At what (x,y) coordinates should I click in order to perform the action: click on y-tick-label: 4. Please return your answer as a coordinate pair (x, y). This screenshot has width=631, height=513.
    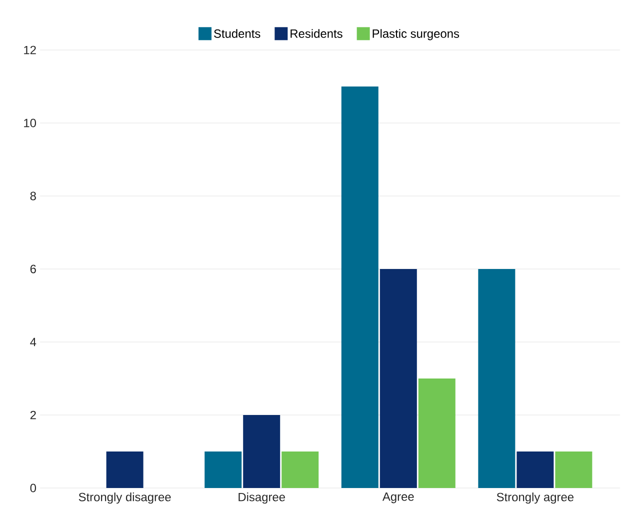
    Looking at the image, I should click on (33, 342).